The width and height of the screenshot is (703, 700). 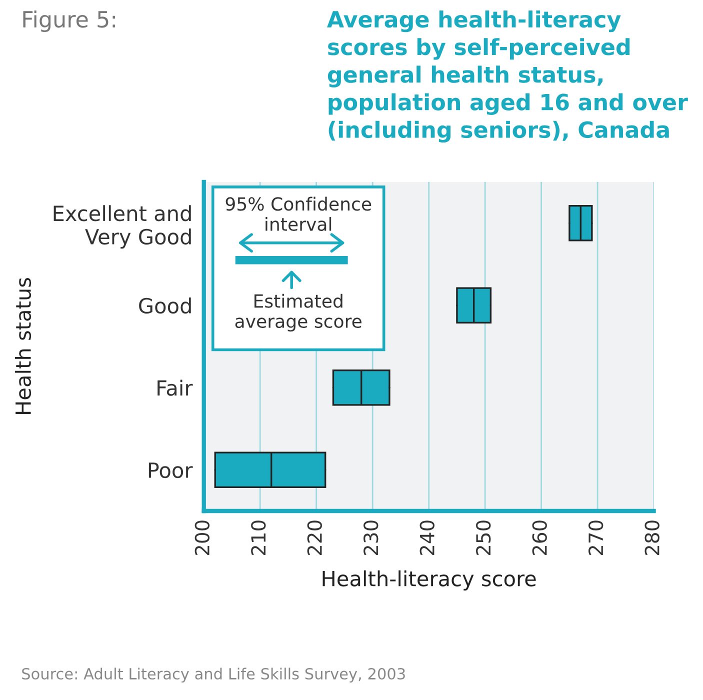 I want to click on annotation: 95% Confidence interval, so click(x=299, y=213).